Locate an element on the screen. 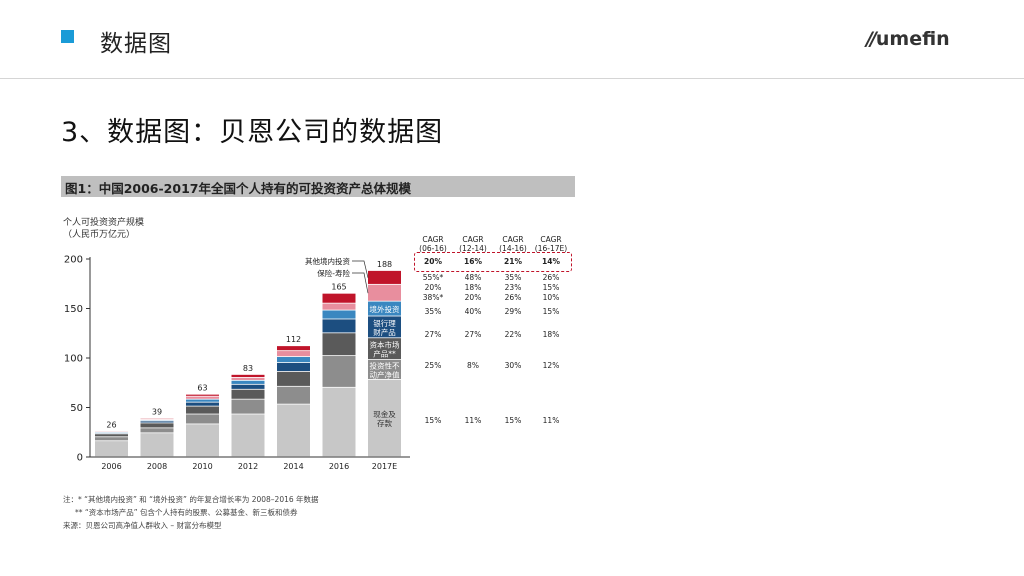  in-bar-label-line: 银行理 is located at coordinates (384, 323).